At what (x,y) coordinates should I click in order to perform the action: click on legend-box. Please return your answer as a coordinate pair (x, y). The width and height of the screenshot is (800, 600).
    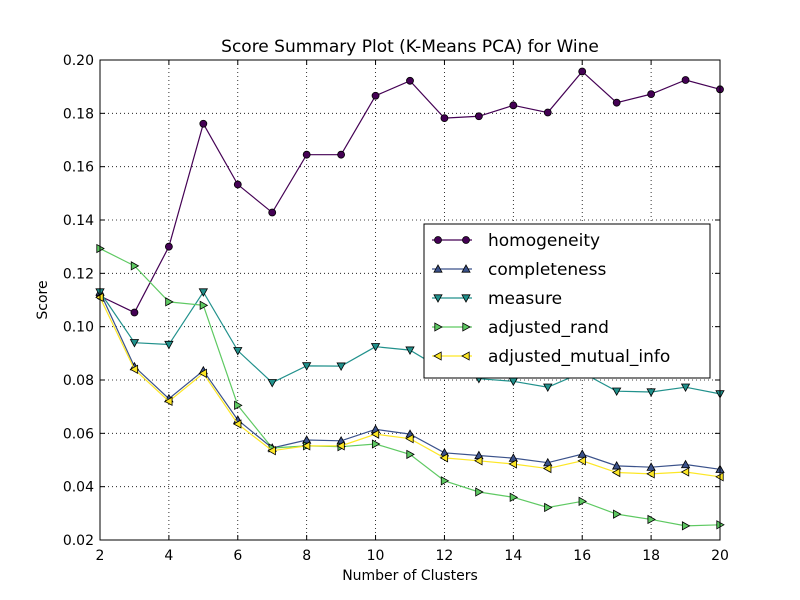
    Looking at the image, I should click on (567, 301).